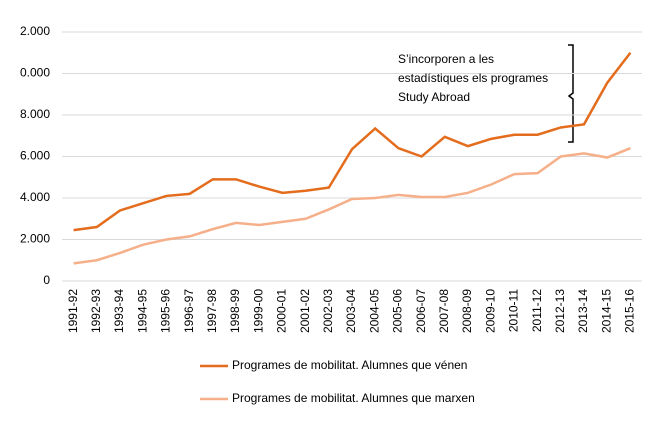 The width and height of the screenshot is (650, 423). I want to click on annotation-bracket, so click(570, 93).